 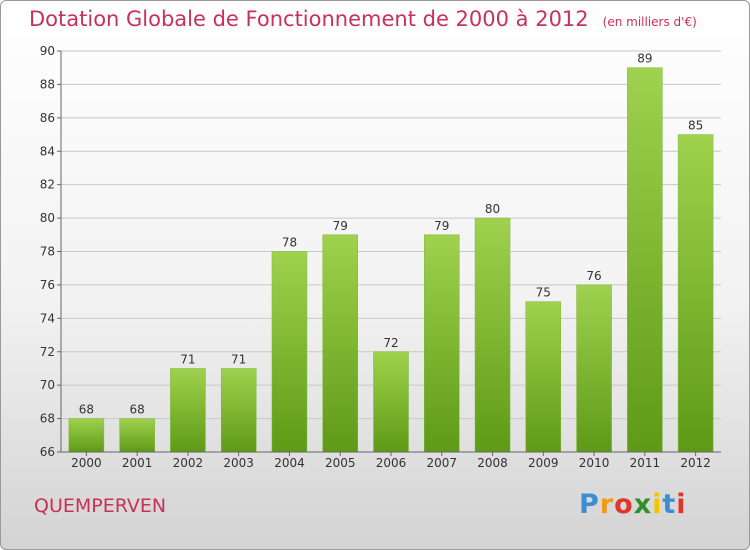 I want to click on commune-name: QUEMPERVEN, so click(x=100, y=506).